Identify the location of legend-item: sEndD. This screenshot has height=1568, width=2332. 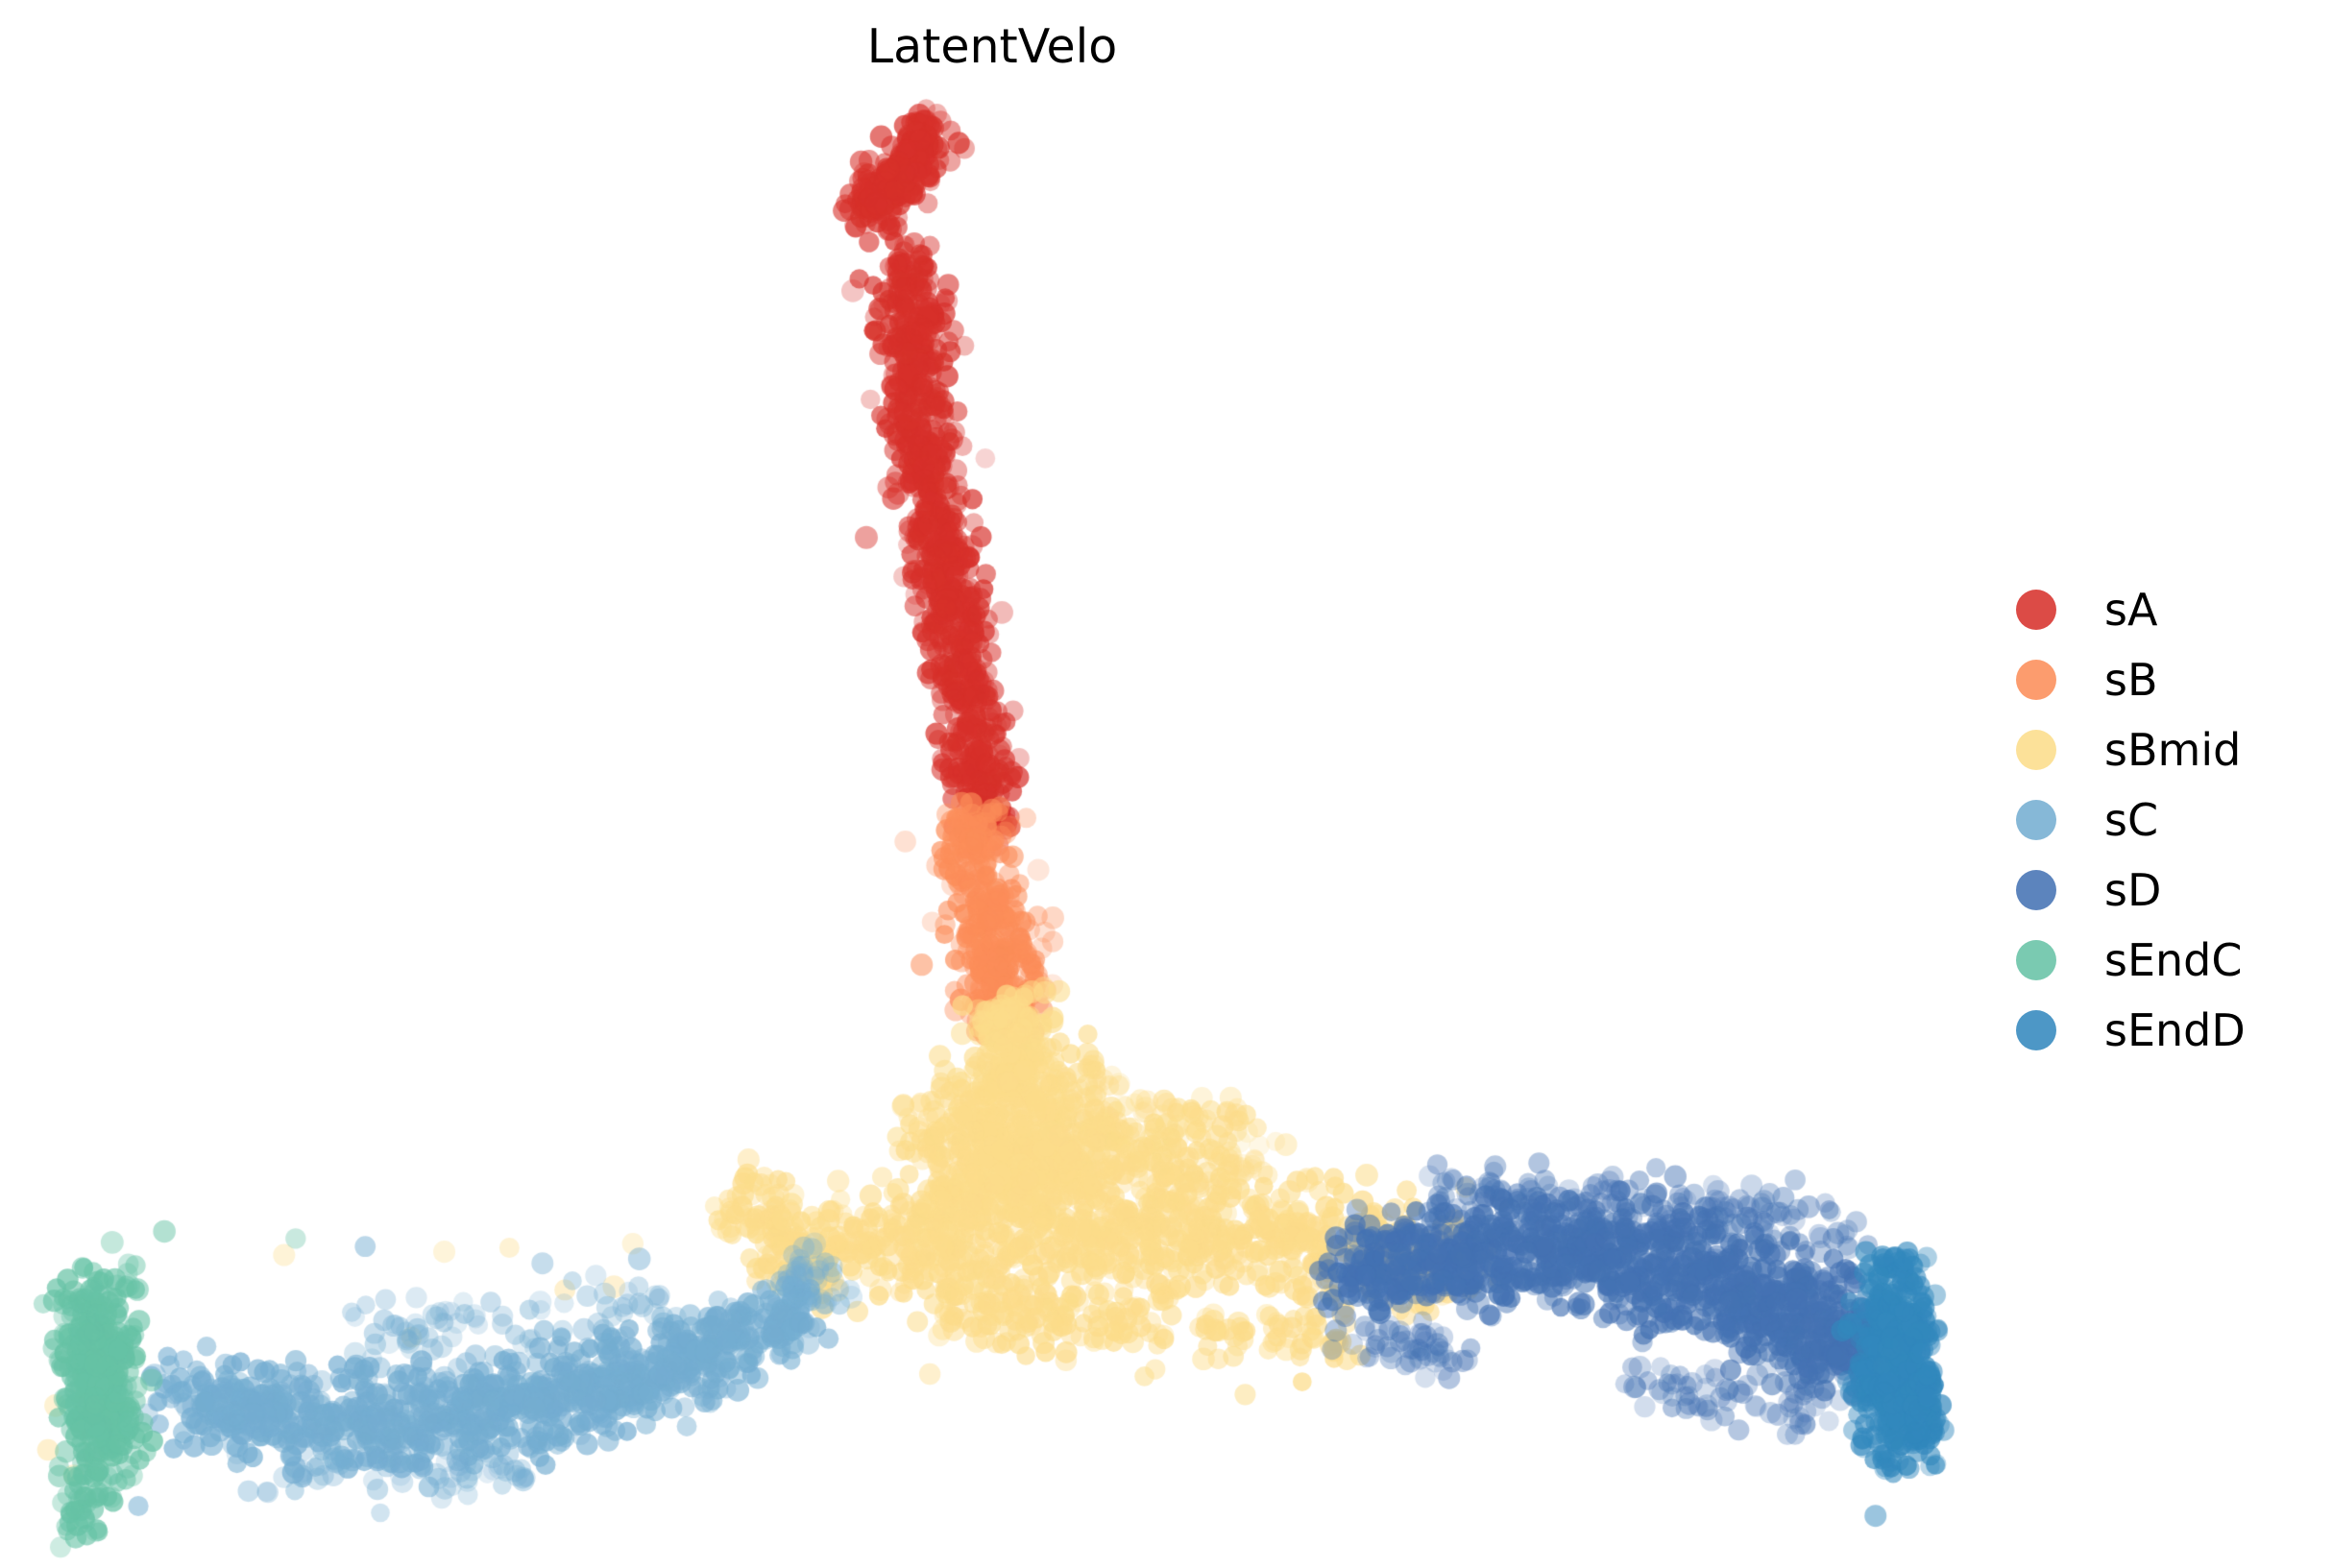
(2131, 1030).